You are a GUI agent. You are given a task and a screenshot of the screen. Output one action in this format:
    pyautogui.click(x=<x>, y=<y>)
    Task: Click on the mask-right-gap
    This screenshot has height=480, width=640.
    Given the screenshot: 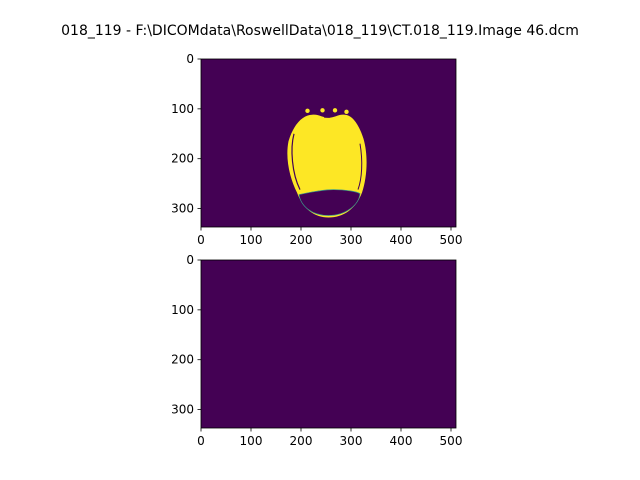 What is the action you would take?
    pyautogui.click(x=360, y=166)
    